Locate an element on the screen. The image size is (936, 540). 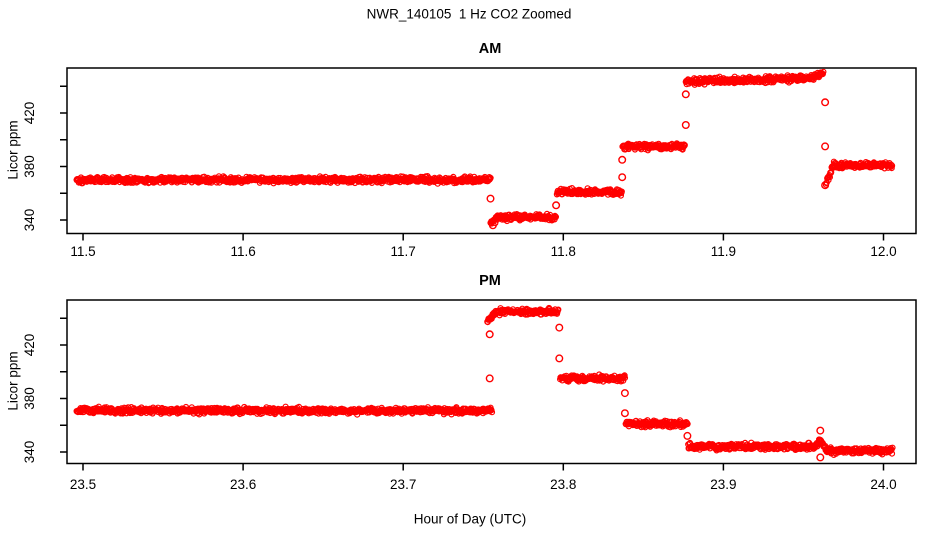
pm-panel-title: PM is located at coordinates (490, 280).